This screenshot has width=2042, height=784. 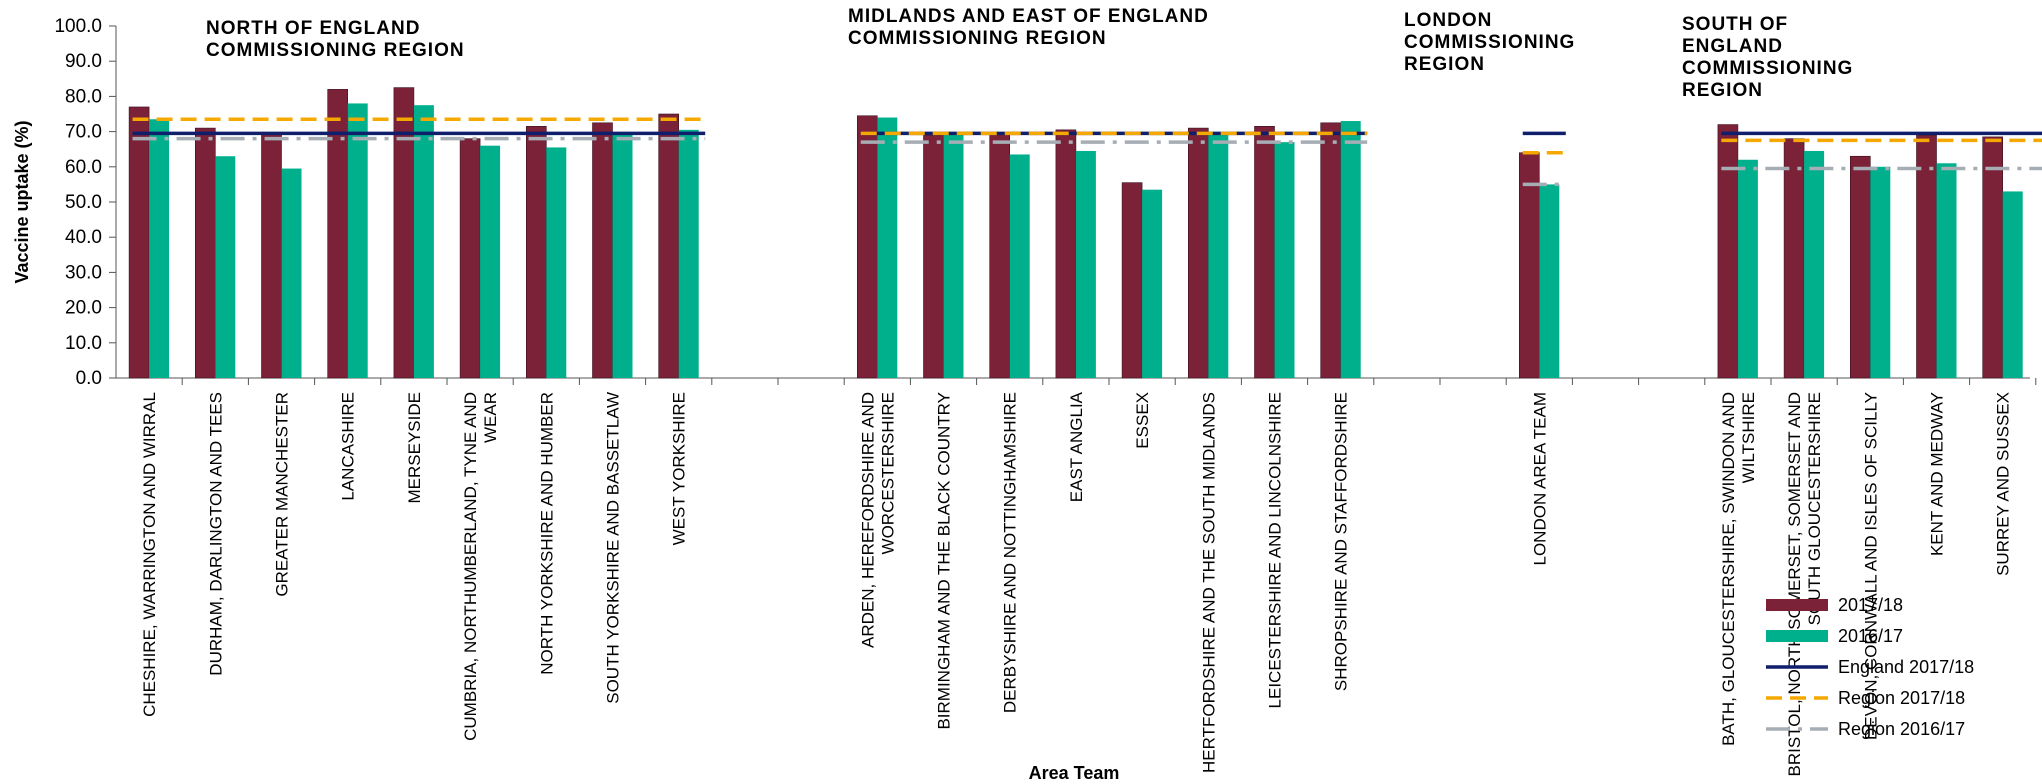 What do you see at coordinates (867, 520) in the screenshot?
I see `category-label-line: ARDEN, HEREFORDSHIRE AND` at bounding box center [867, 520].